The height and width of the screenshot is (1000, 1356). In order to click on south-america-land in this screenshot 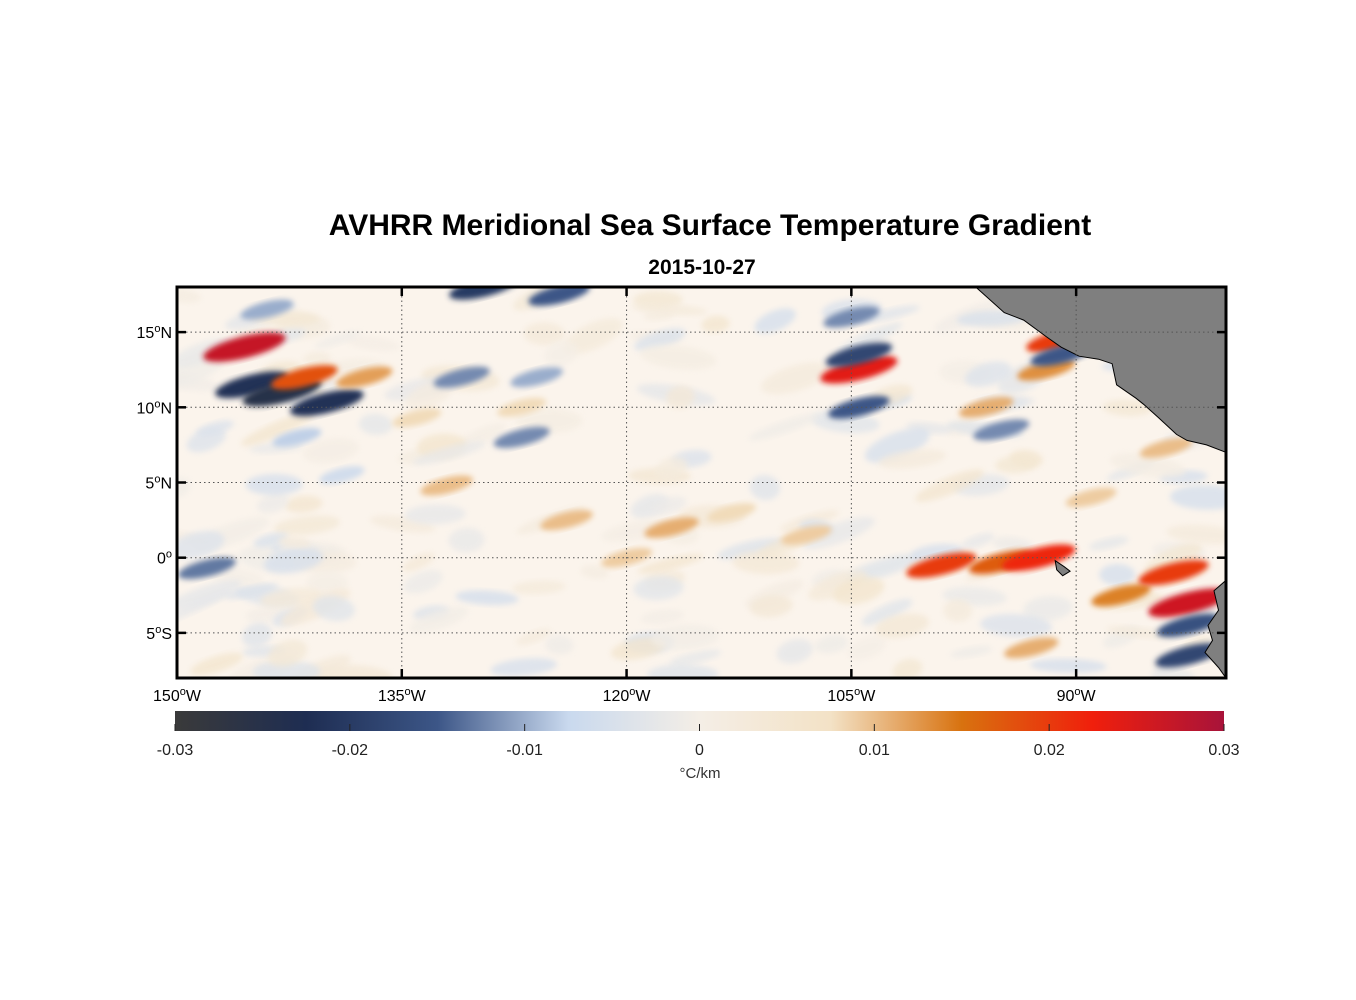, I will do `click(1215, 628)`.